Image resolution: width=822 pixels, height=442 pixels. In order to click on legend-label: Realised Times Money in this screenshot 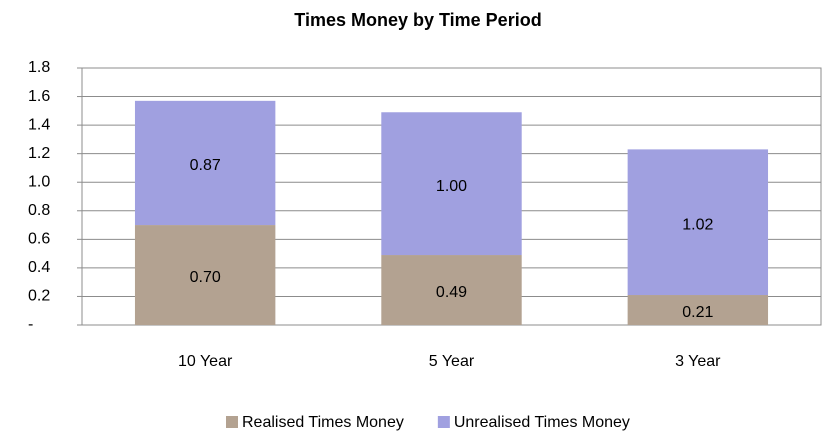, I will do `click(323, 422)`.